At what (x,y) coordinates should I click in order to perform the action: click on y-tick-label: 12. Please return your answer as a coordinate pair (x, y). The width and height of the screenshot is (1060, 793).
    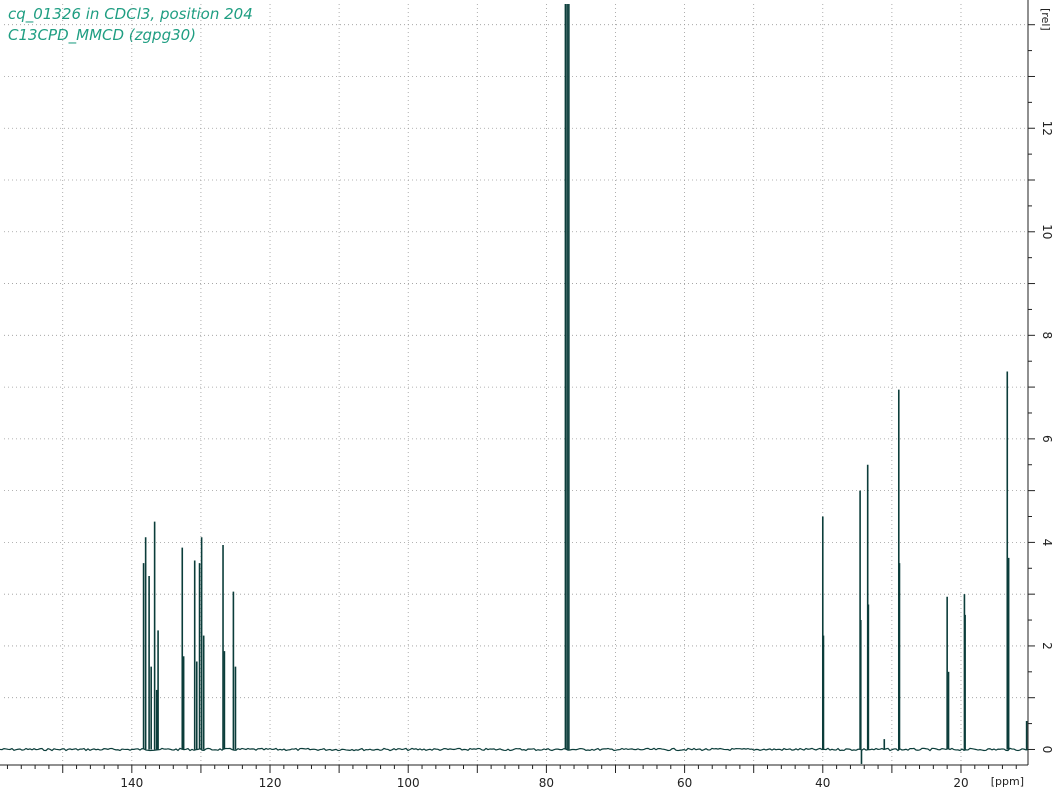
    Looking at the image, I should click on (1047, 128).